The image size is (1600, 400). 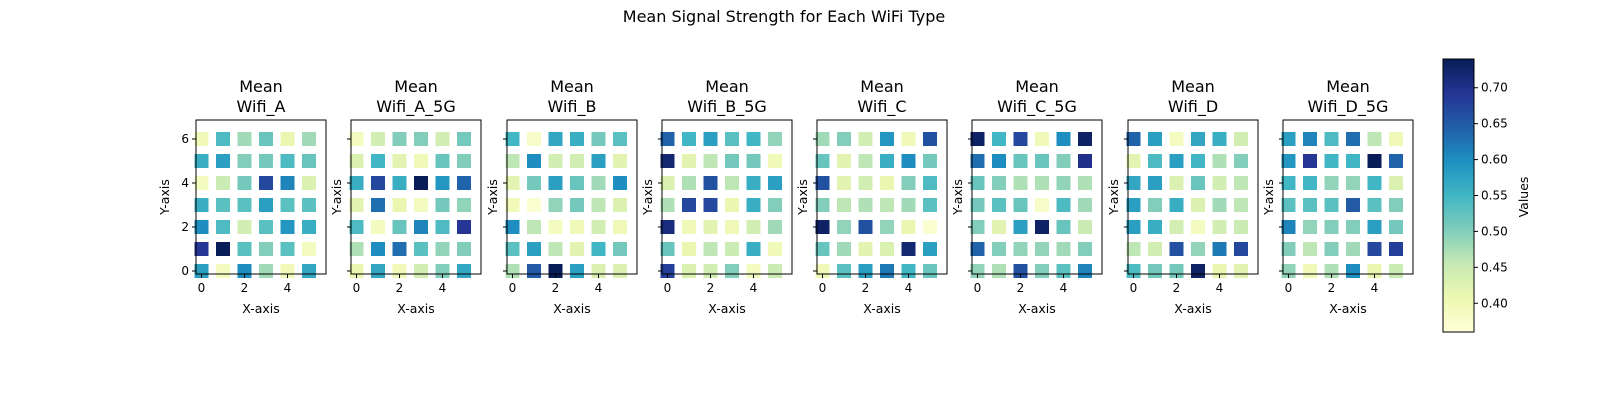 I want to click on axes-frame, so click(x=882, y=197).